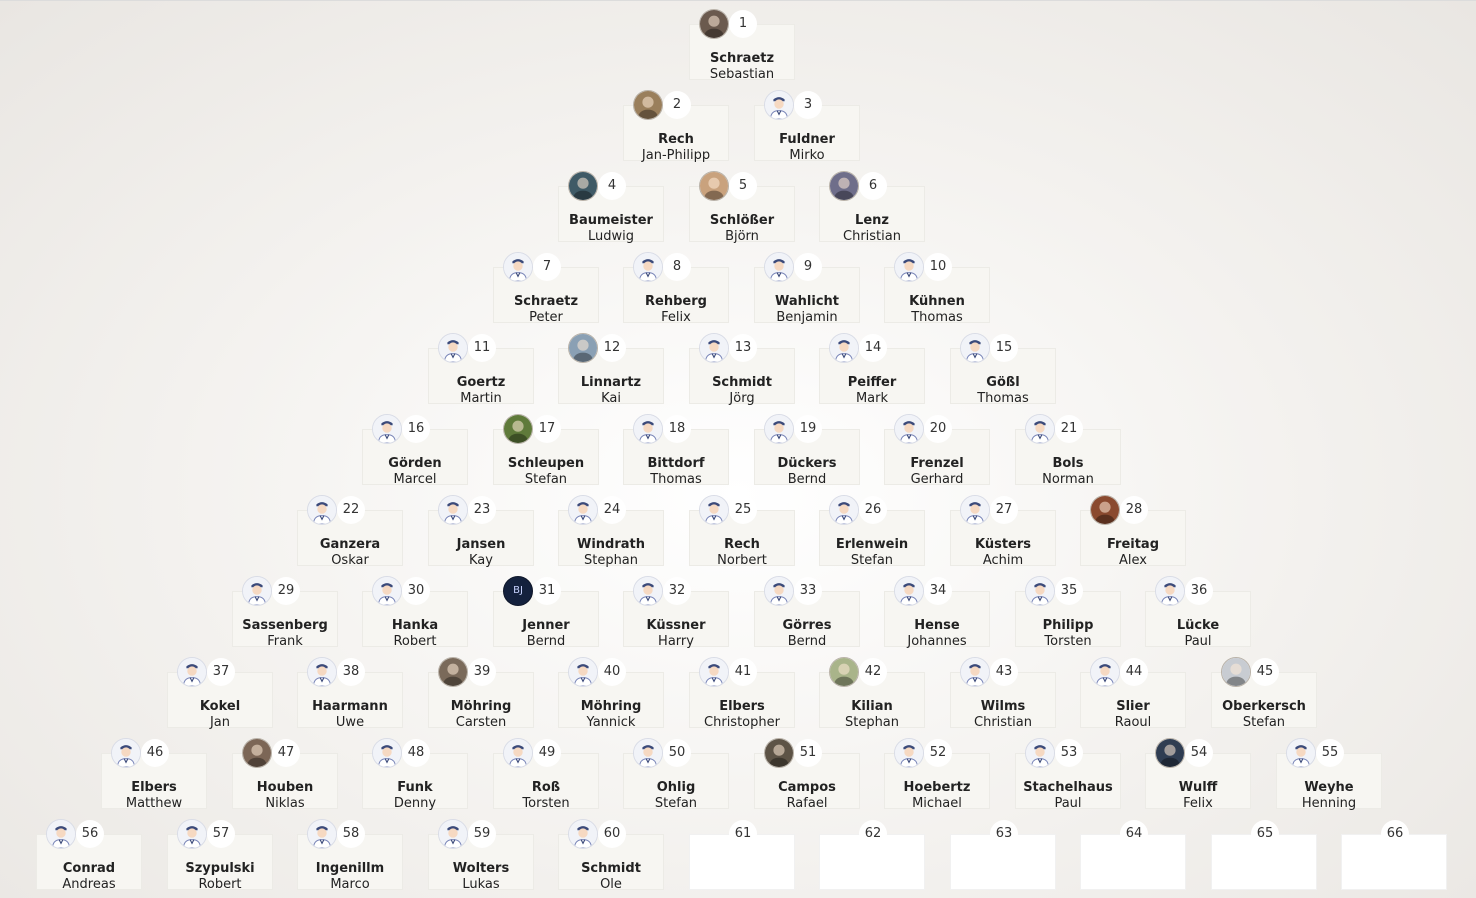 The width and height of the screenshot is (1476, 898). Describe the element at coordinates (1133, 531) in the screenshot. I see `player-card: 28 Freitag Alex` at that location.